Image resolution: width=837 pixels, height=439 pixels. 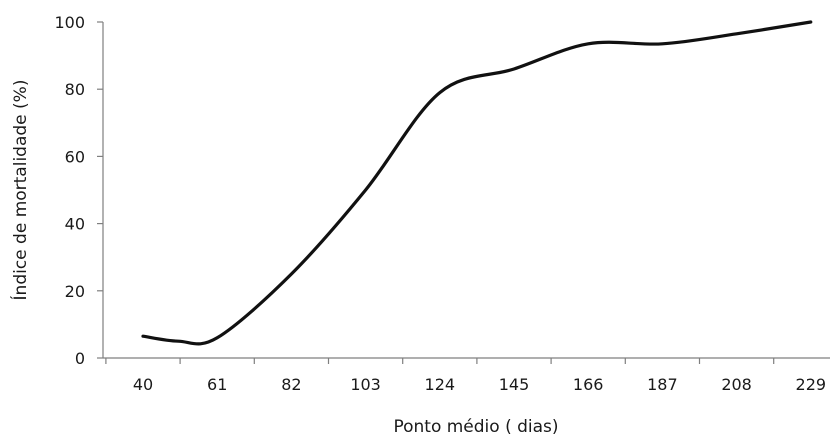 I want to click on x-tick-label: 40, so click(x=143, y=384).